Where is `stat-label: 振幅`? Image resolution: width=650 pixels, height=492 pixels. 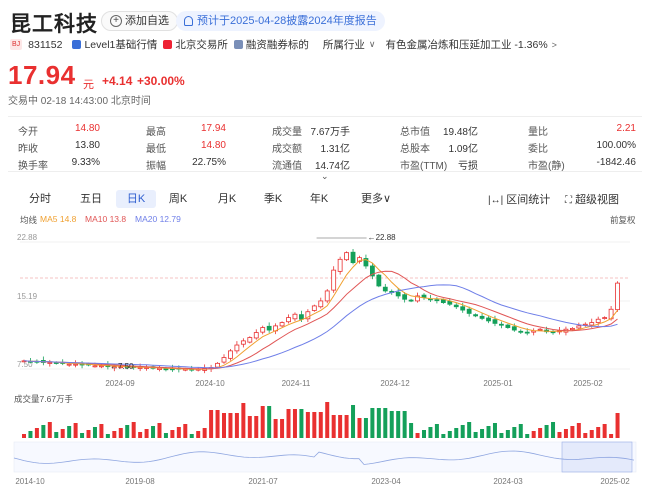
stat-label: 振幅 is located at coordinates (156, 166).